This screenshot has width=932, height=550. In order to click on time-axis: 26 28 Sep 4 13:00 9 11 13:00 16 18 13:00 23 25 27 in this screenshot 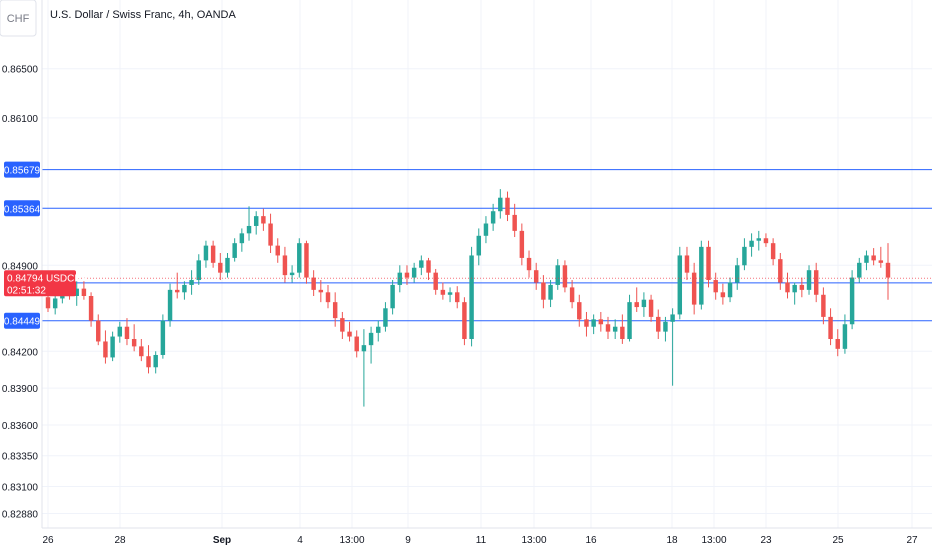, I will do `click(487, 536)`.